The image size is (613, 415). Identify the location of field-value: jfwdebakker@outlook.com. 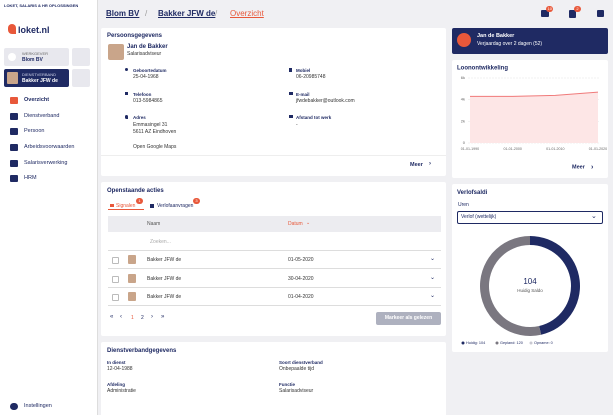
(325, 101).